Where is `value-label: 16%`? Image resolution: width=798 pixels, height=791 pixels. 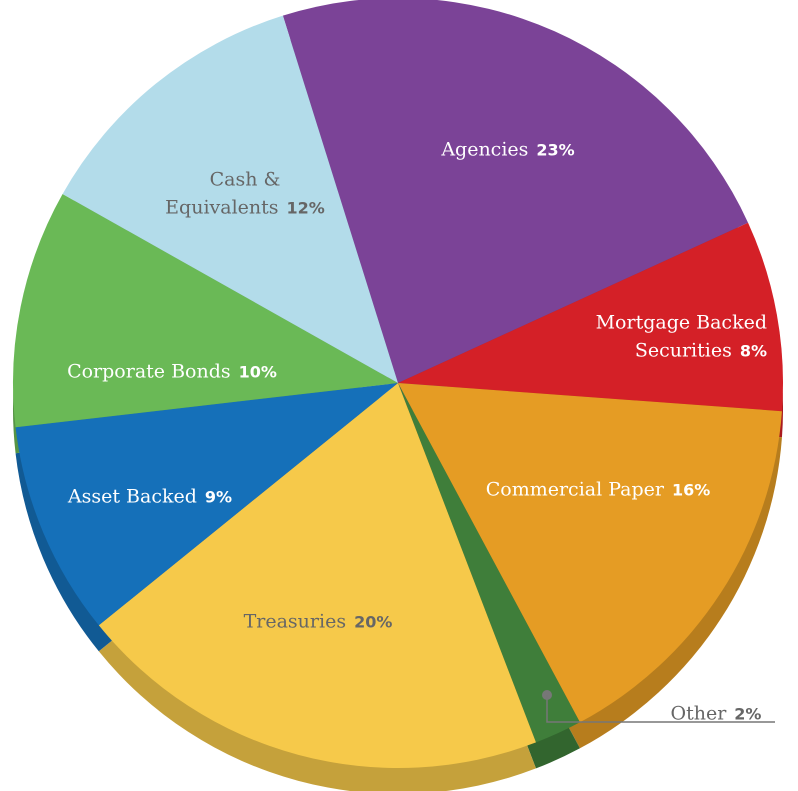 value-label: 16% is located at coordinates (691, 490).